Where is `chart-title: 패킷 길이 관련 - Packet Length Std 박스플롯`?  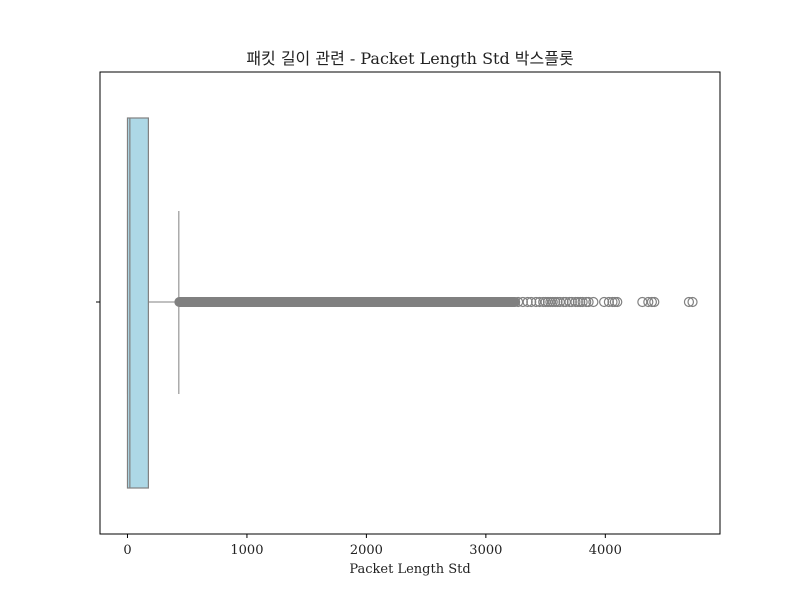
chart-title: 패킷 길이 관련 - Packet Length Std 박스플롯 is located at coordinates (409, 58).